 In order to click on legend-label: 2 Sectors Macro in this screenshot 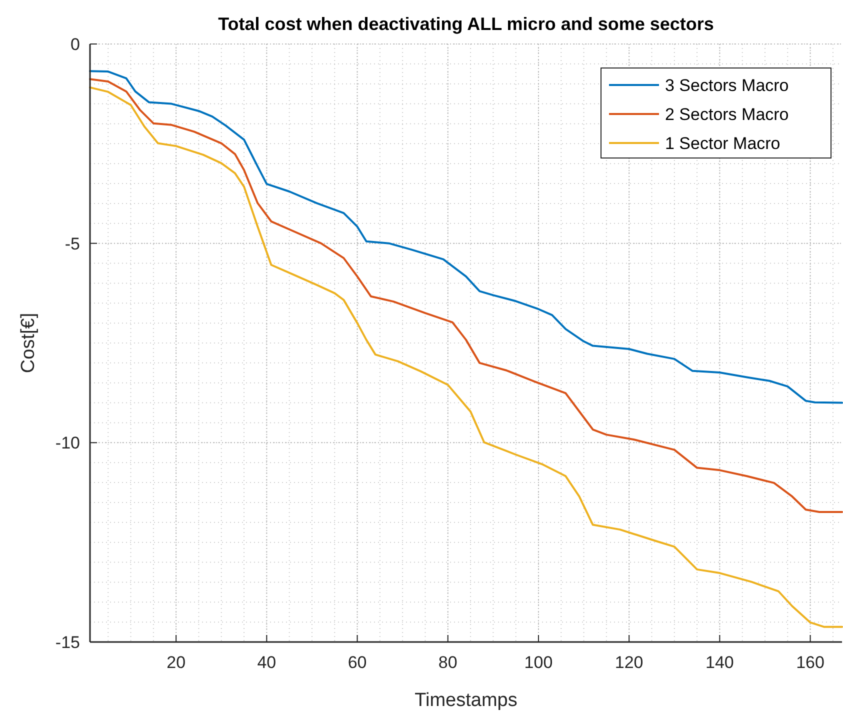, I will do `click(727, 114)`.